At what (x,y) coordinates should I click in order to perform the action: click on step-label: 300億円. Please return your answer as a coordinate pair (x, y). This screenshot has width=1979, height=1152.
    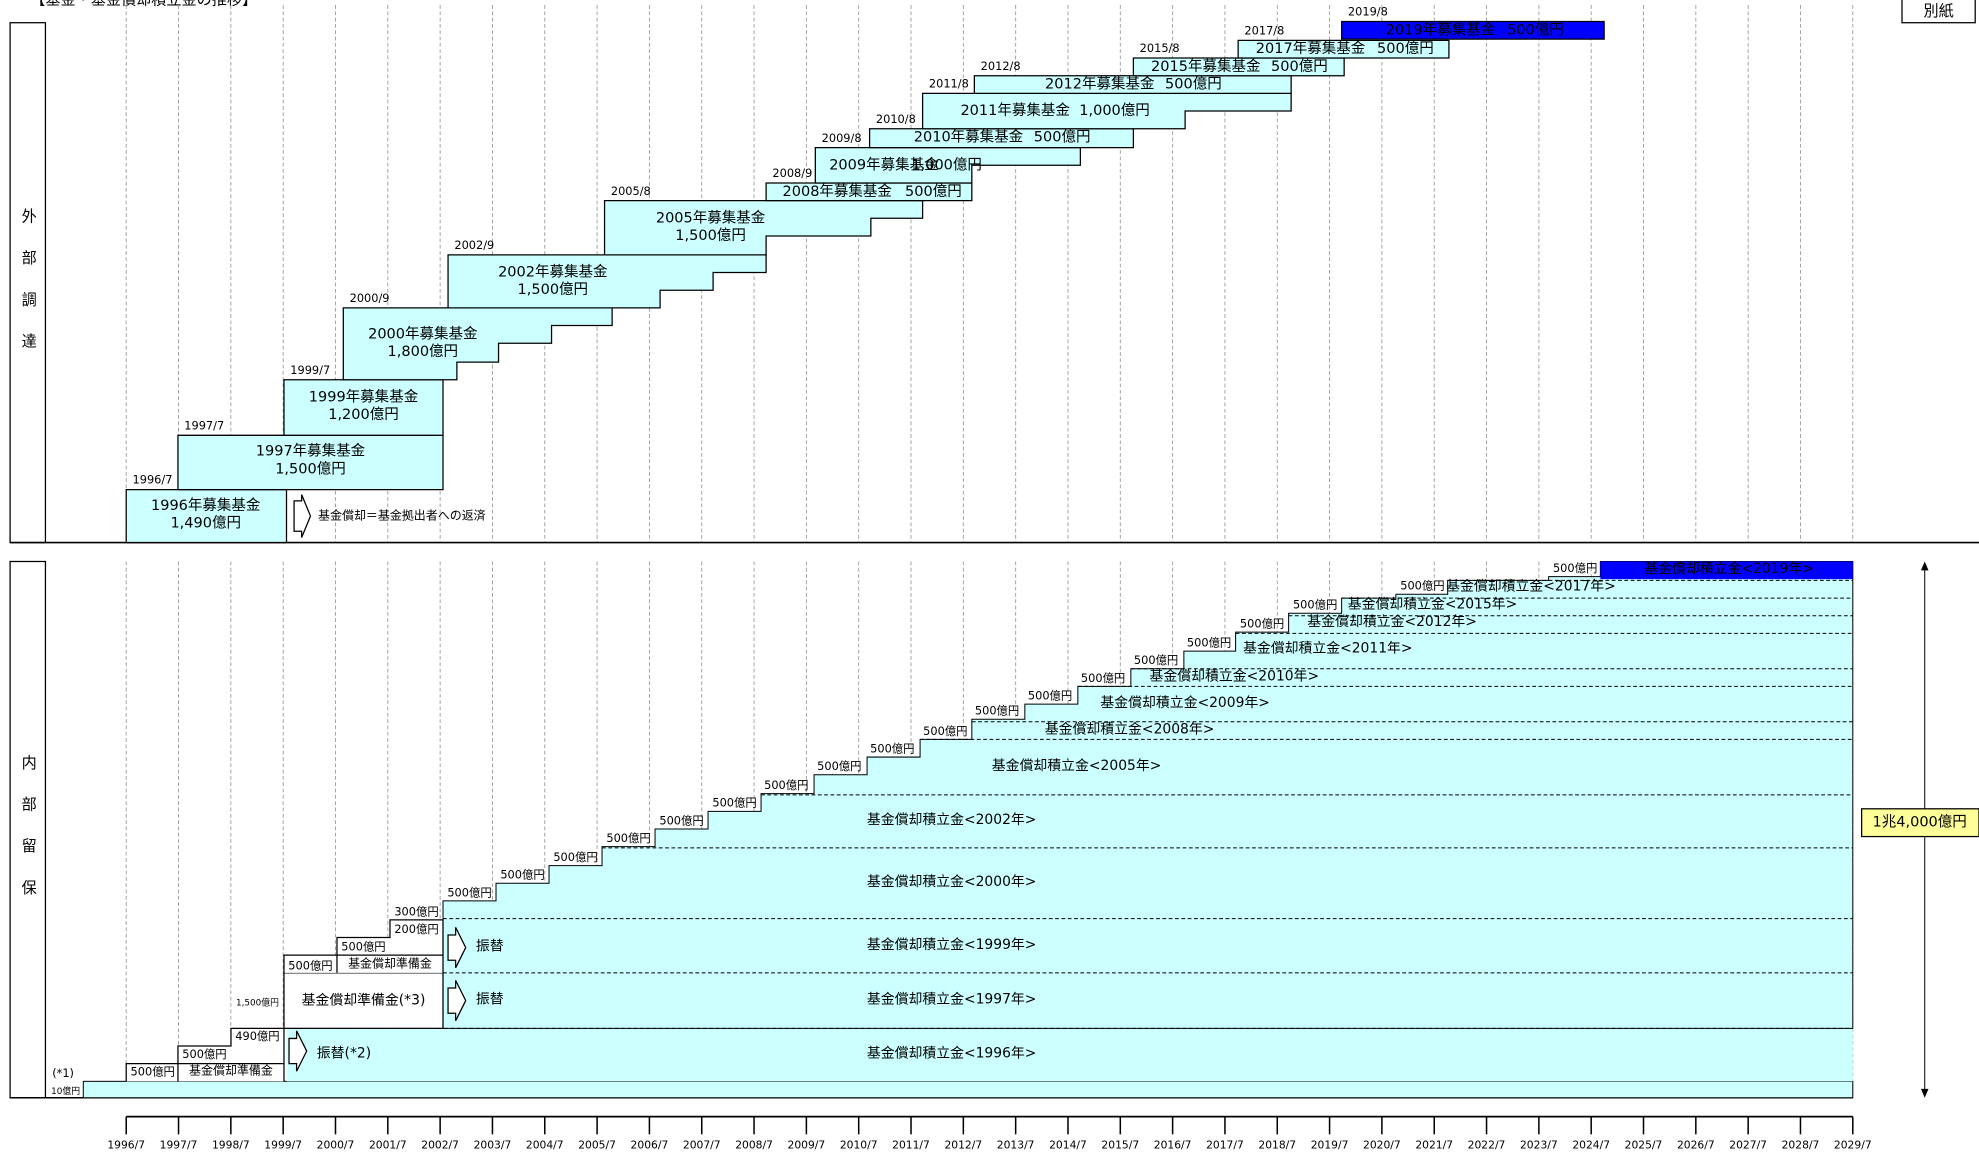
    Looking at the image, I should click on (416, 911).